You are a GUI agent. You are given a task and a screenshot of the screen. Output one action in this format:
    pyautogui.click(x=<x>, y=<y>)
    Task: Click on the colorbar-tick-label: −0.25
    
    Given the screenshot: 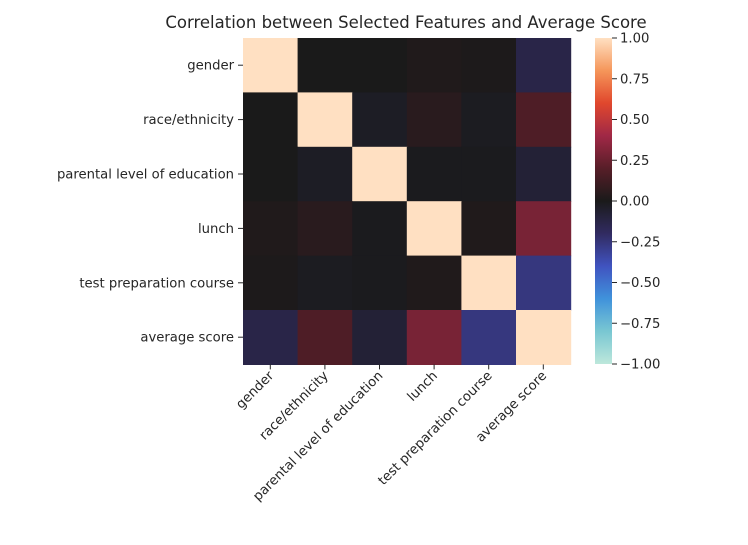 What is the action you would take?
    pyautogui.click(x=640, y=242)
    